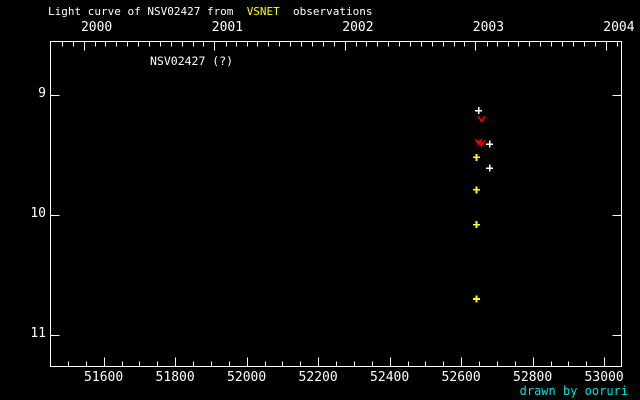 Image resolution: width=640 pixels, height=400 pixels. What do you see at coordinates (488, 27) in the screenshot?
I see `year-tick-label: 2003` at bounding box center [488, 27].